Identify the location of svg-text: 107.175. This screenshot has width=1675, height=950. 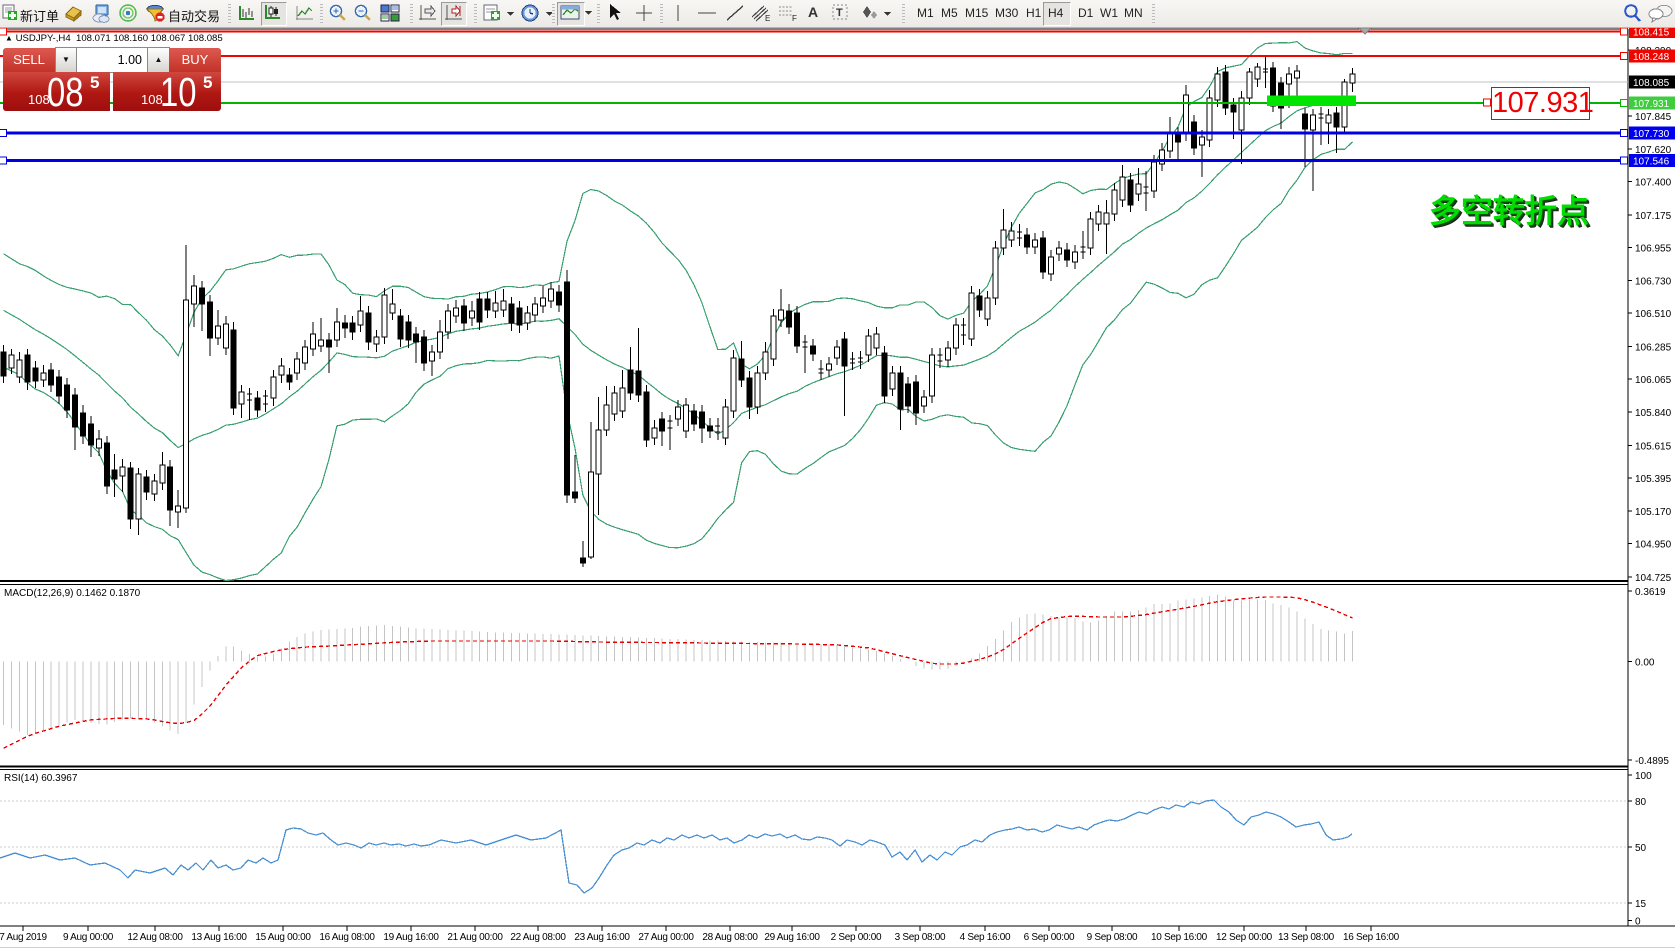
(1653, 216).